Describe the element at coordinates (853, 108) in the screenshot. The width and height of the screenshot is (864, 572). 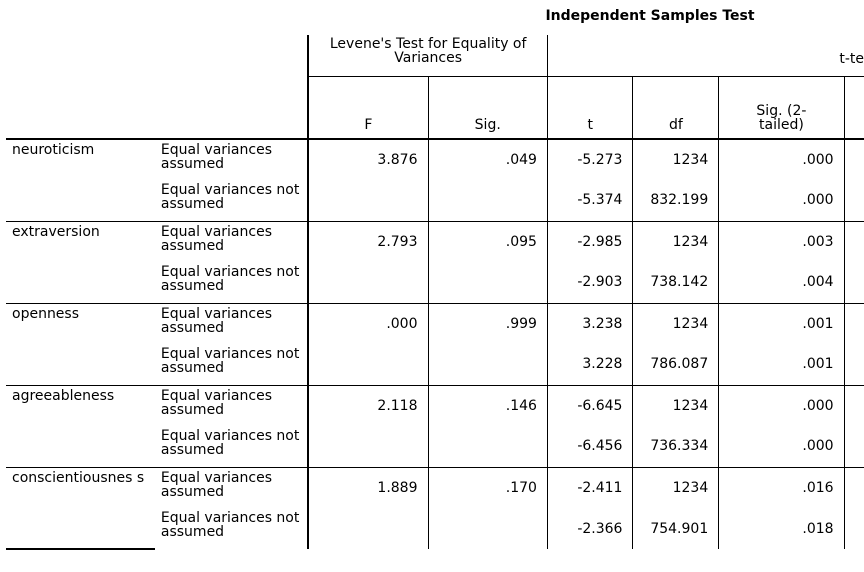
I see `col-header-cut` at that location.